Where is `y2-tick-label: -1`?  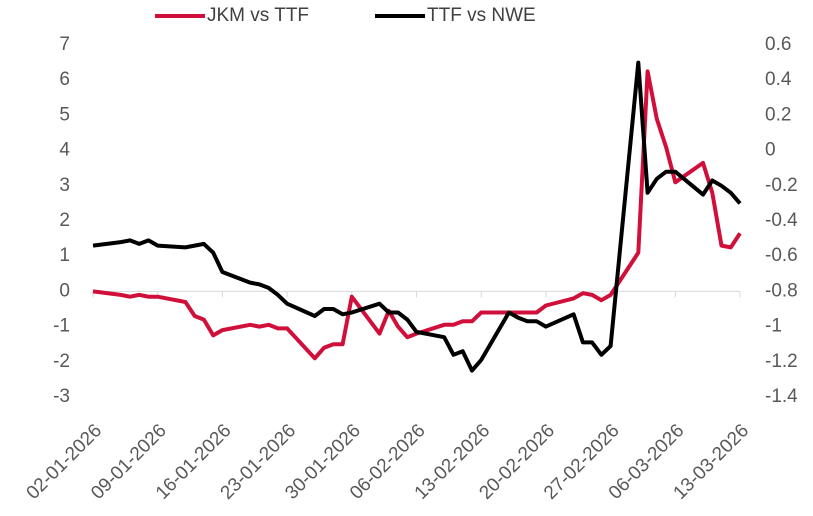 y2-tick-label: -1 is located at coordinates (773, 326).